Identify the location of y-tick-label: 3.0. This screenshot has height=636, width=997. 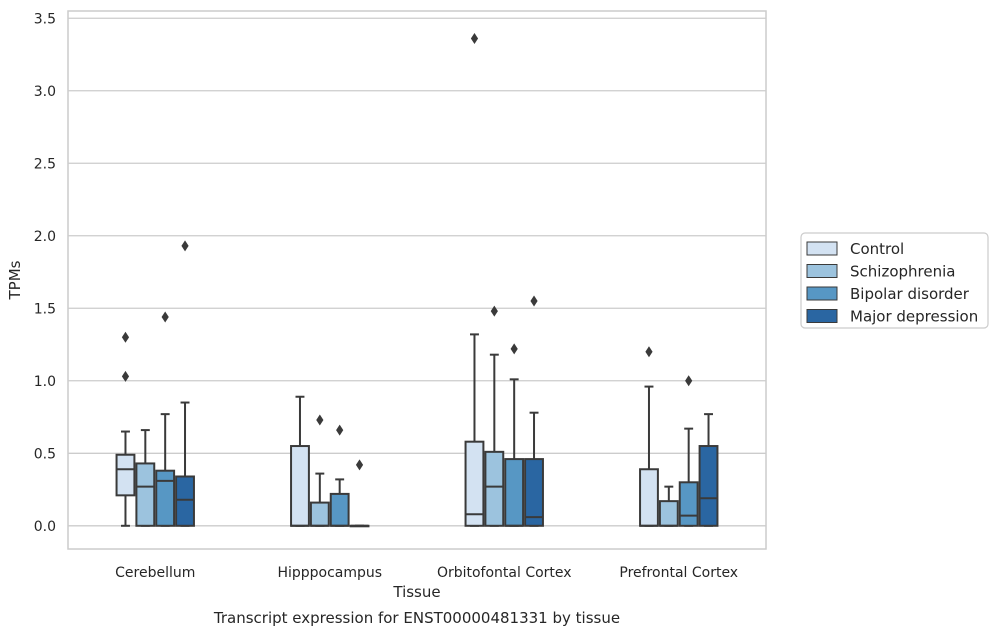
(45, 92).